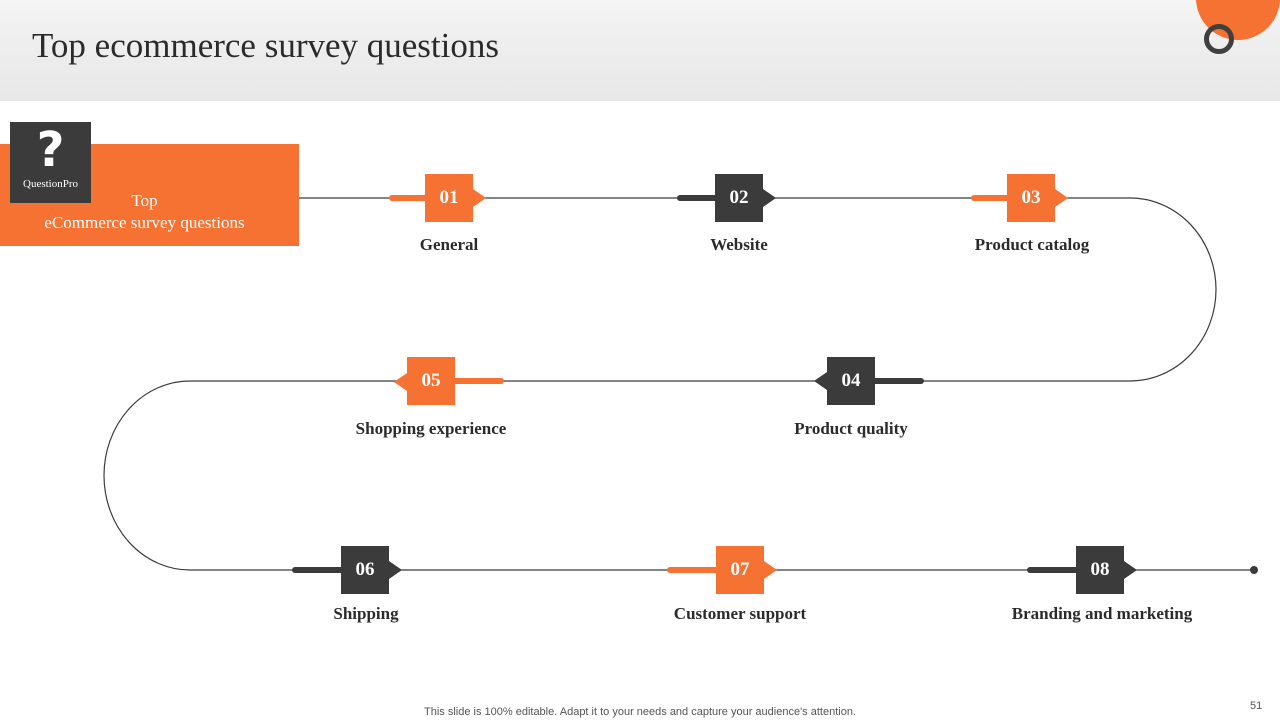 The height and width of the screenshot is (720, 1280). What do you see at coordinates (366, 613) in the screenshot?
I see `step-06-label: Shipping` at bounding box center [366, 613].